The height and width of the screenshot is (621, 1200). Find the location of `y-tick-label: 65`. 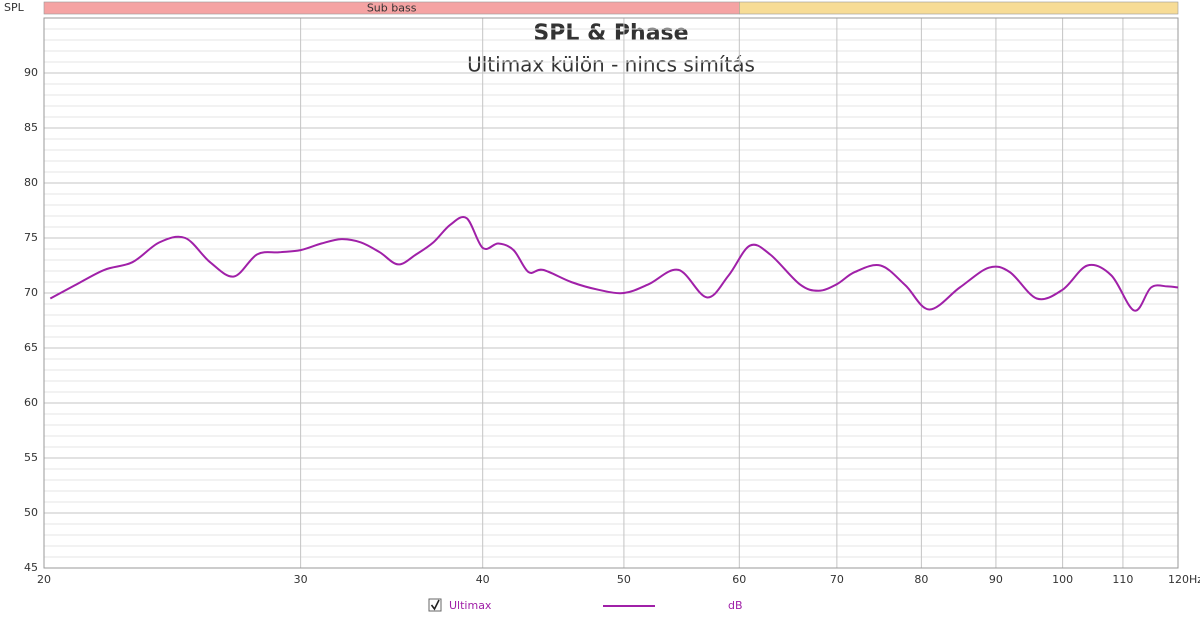

y-tick-label: 65 is located at coordinates (31, 347).